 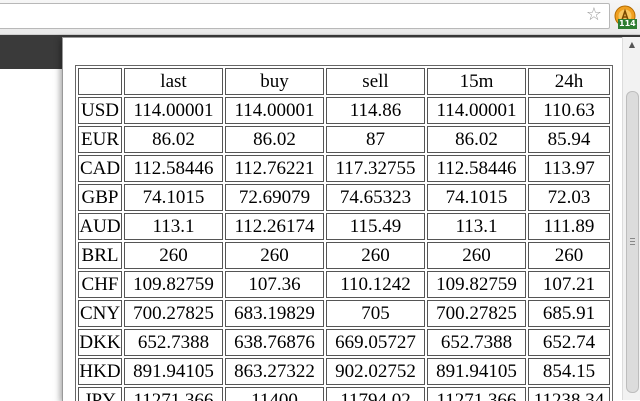 I want to click on last-cell: 11271.366, so click(x=173, y=394).